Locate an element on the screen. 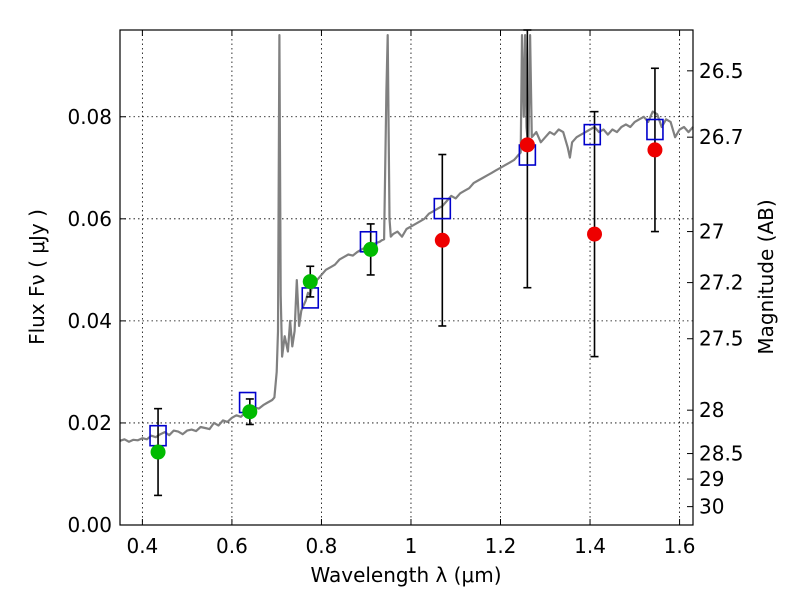 The width and height of the screenshot is (800, 600). right-tick-label: 28 is located at coordinates (711, 410).